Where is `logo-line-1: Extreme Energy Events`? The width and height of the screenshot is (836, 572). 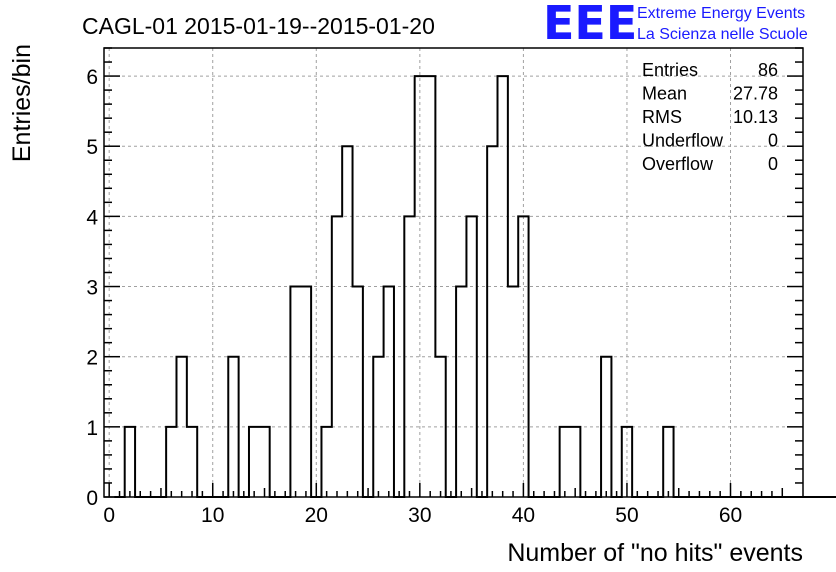
logo-line-1: Extreme Energy Events is located at coordinates (721, 13).